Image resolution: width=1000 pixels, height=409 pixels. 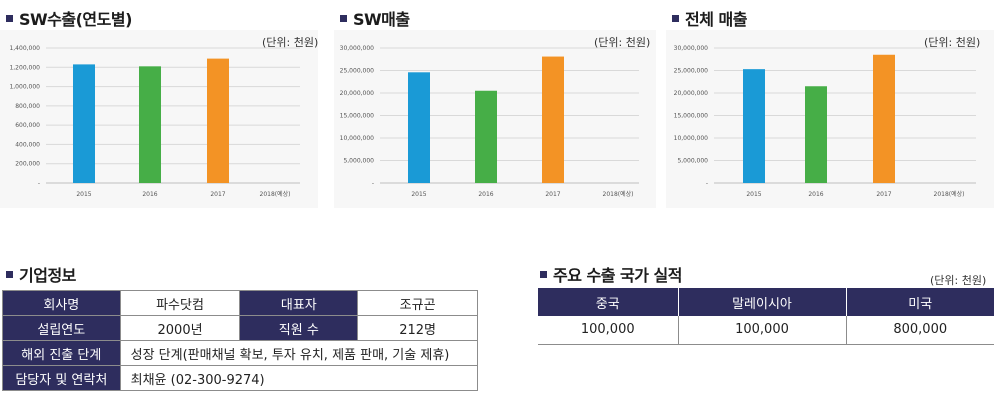 I want to click on total-sales-unit: (단위: 천원), so click(x=952, y=42).